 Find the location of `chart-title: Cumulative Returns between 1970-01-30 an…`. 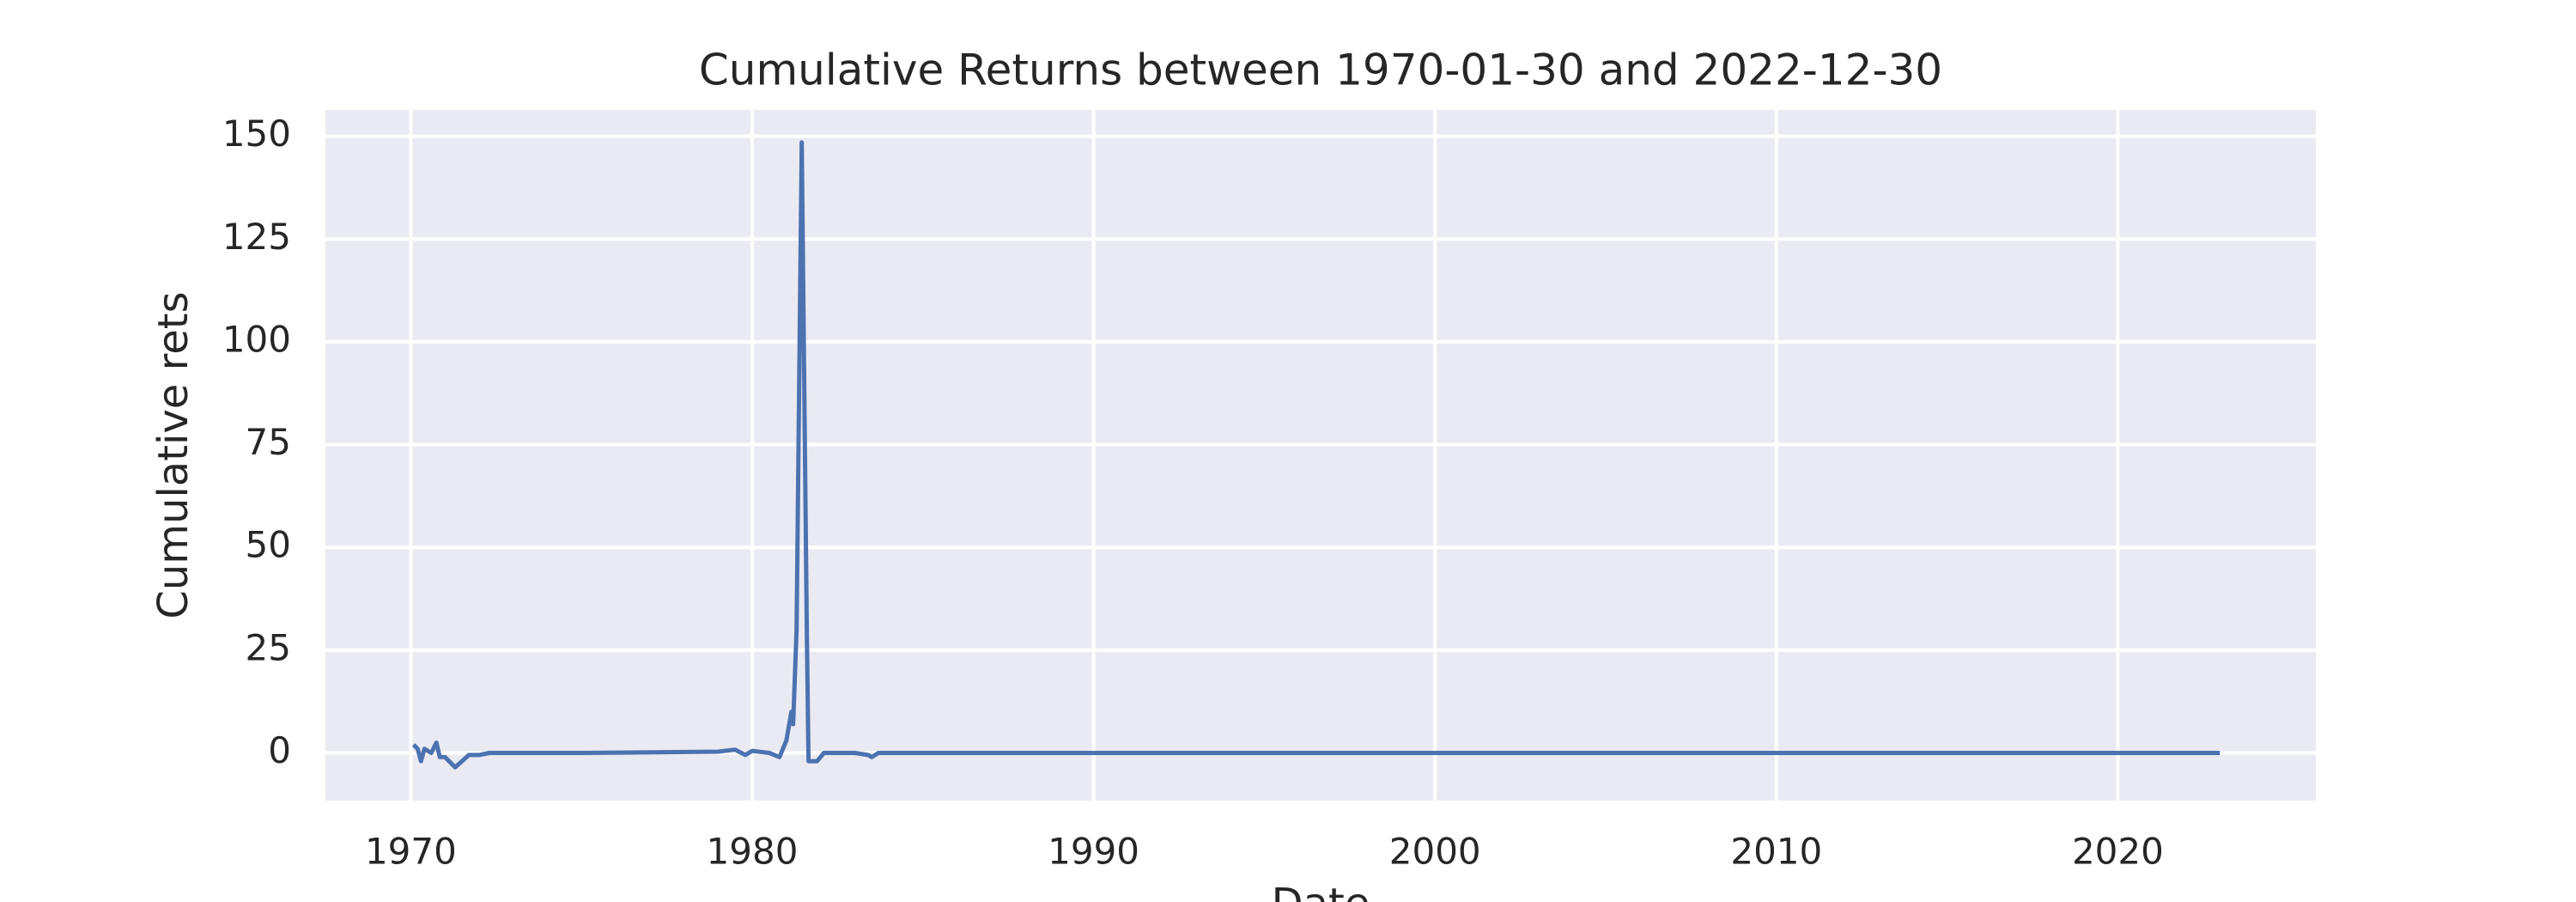

chart-title: Cumulative Returns between 1970-01-30 an… is located at coordinates (1320, 70).